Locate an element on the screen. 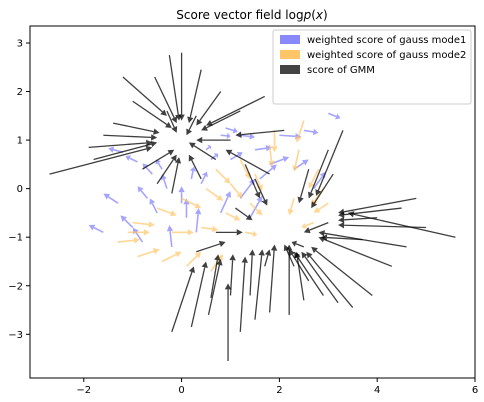  x-axis-ticks: −2 0 2 4 6 is located at coordinates (277, 387).